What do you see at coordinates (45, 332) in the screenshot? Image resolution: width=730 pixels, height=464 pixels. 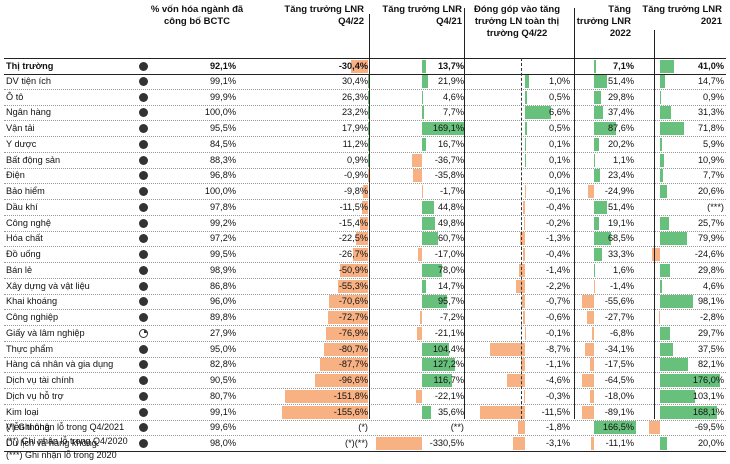 I see `row-sector-name: Giấy và lâm nghiệp` at bounding box center [45, 332].